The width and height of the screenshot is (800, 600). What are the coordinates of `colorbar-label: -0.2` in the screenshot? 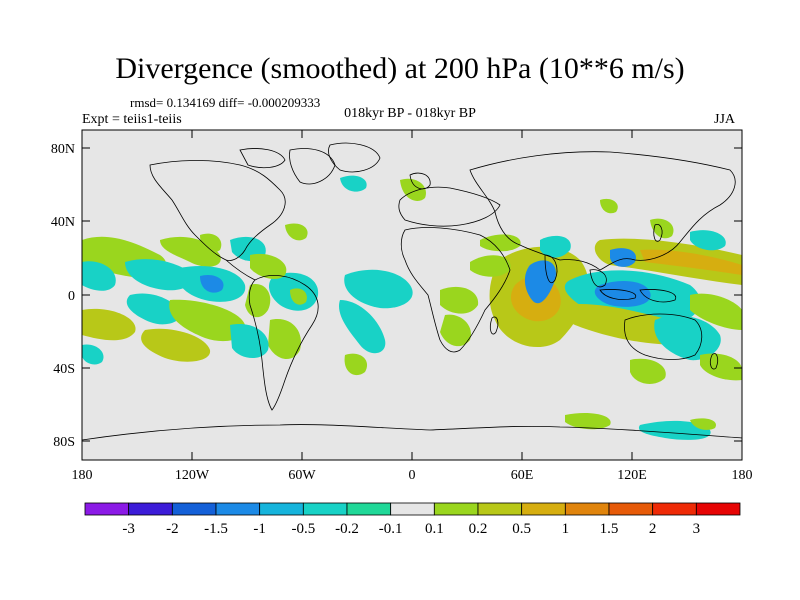 It's located at (347, 529).